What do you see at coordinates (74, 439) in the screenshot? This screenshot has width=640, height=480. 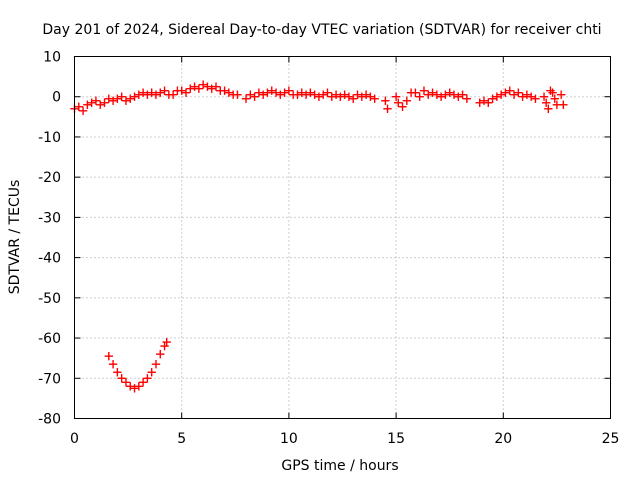 I see `x-tick-label: 0` at bounding box center [74, 439].